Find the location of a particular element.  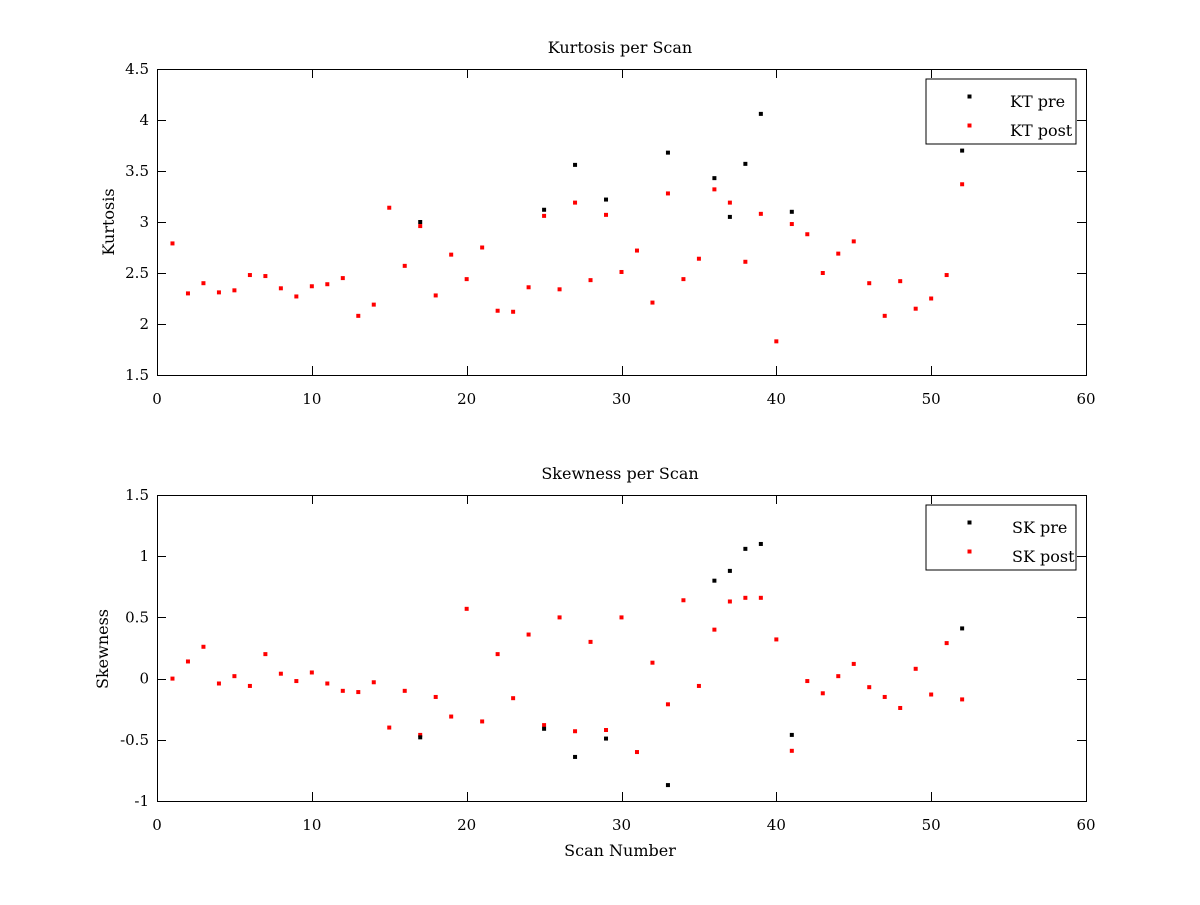

y-tick-label: 2.5 is located at coordinates (137, 273).